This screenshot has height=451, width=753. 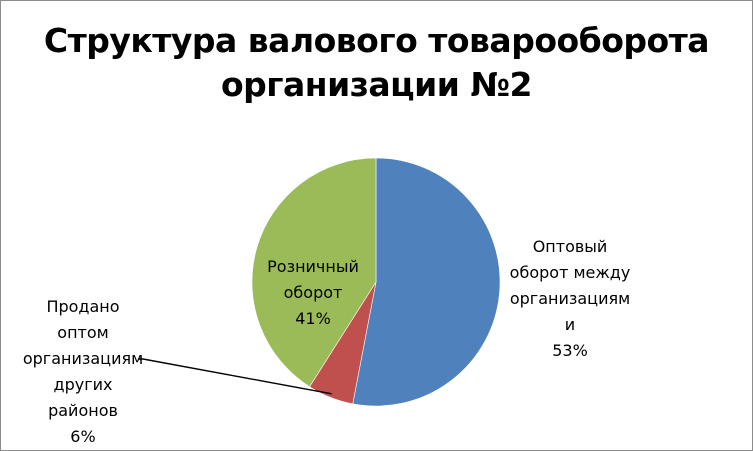 What do you see at coordinates (82, 306) in the screenshot?
I see `slice-label-2-line: Продано` at bounding box center [82, 306].